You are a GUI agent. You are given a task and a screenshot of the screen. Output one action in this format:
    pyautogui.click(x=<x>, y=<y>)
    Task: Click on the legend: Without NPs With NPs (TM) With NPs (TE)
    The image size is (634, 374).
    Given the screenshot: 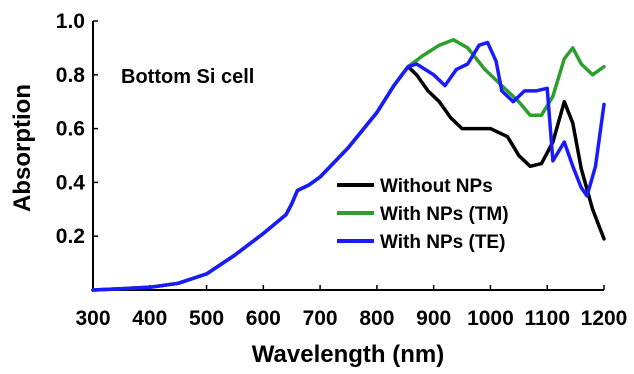 What is the action you would take?
    pyautogui.click(x=423, y=214)
    